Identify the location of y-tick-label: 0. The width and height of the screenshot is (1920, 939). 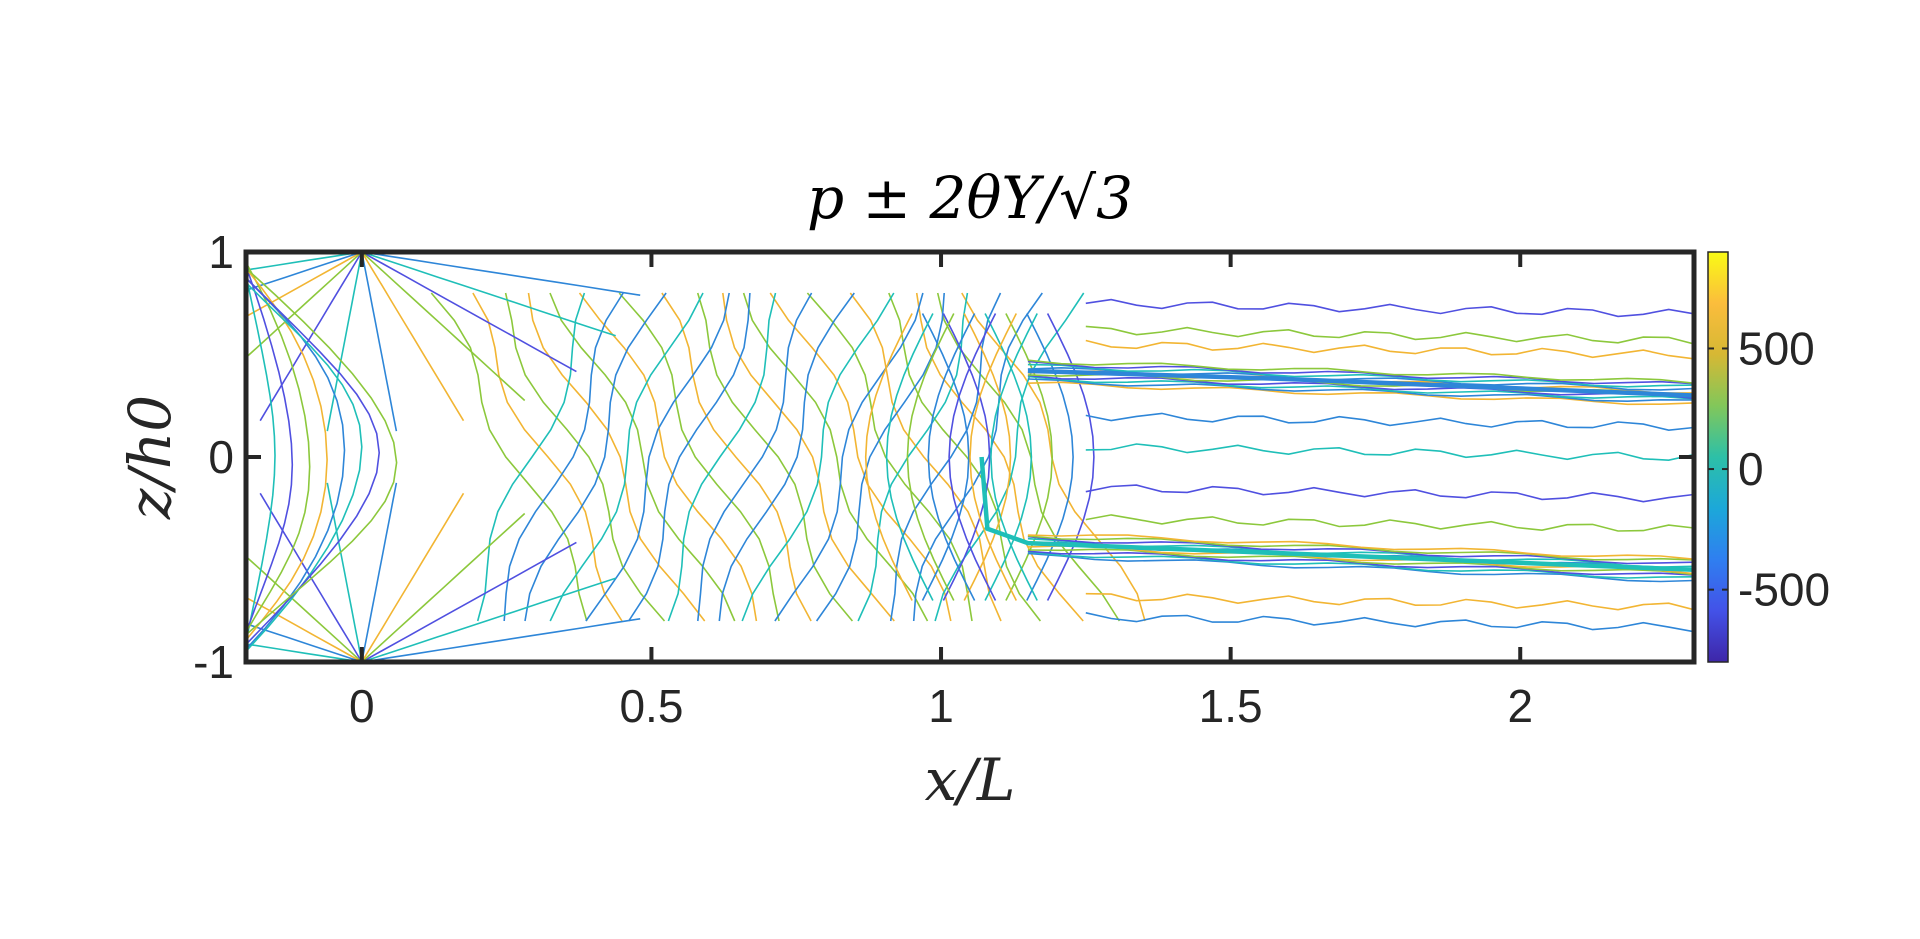
(221, 457).